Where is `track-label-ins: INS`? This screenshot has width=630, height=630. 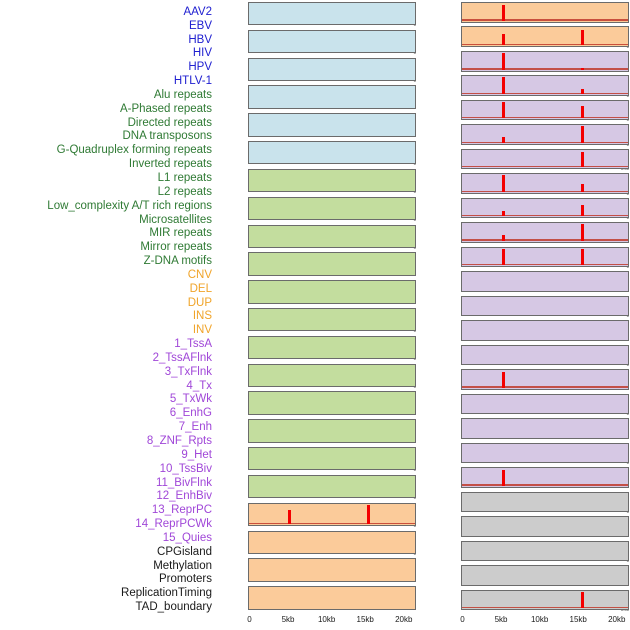 track-label-ins: INS is located at coordinates (202, 316).